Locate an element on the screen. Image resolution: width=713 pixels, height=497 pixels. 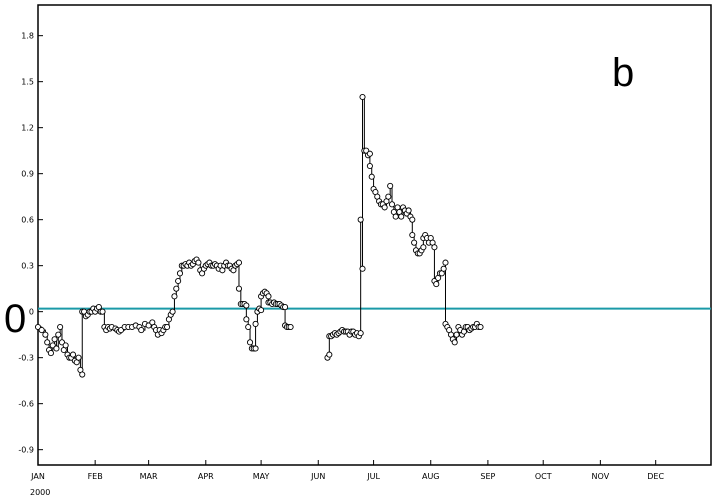
year-label: 2000 is located at coordinates (40, 492).